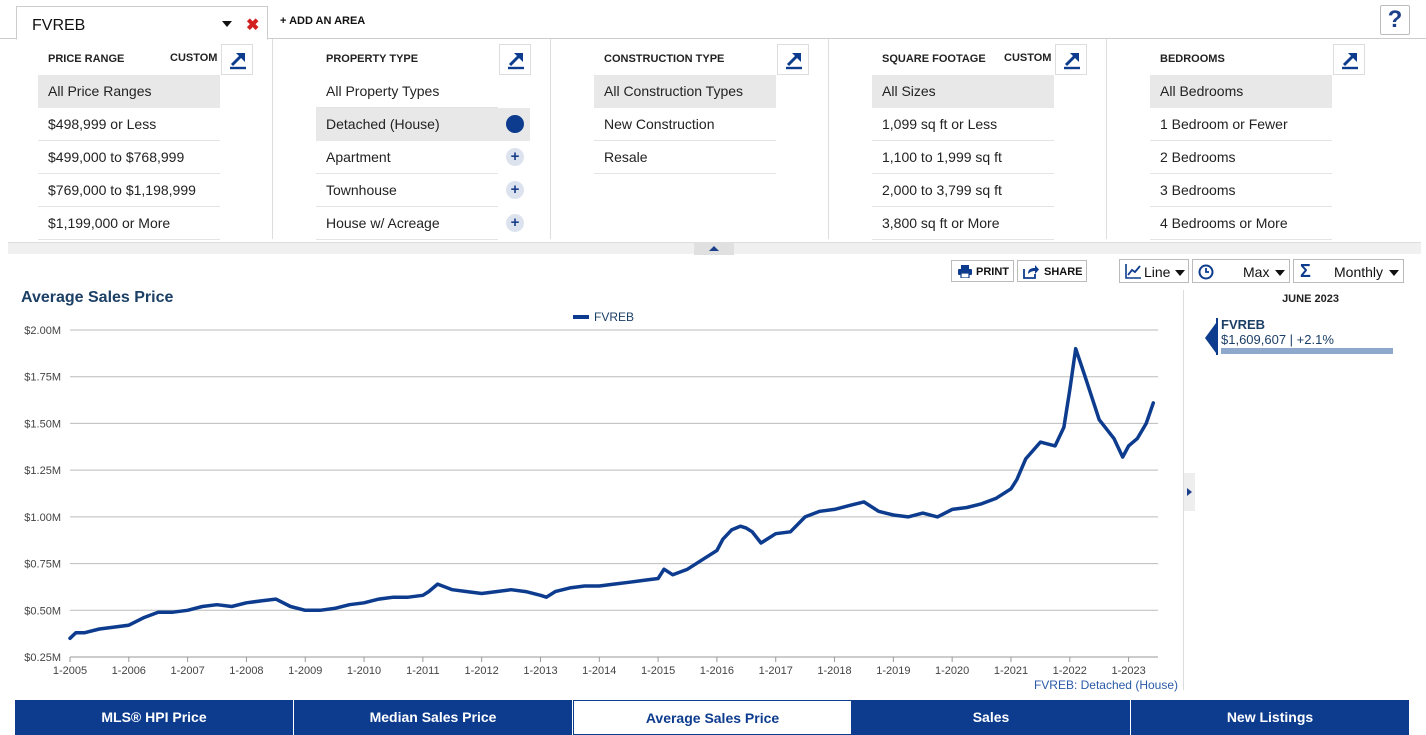 The width and height of the screenshot is (1426, 735). I want to click on y-tick-label: $0.50M, so click(42, 611).